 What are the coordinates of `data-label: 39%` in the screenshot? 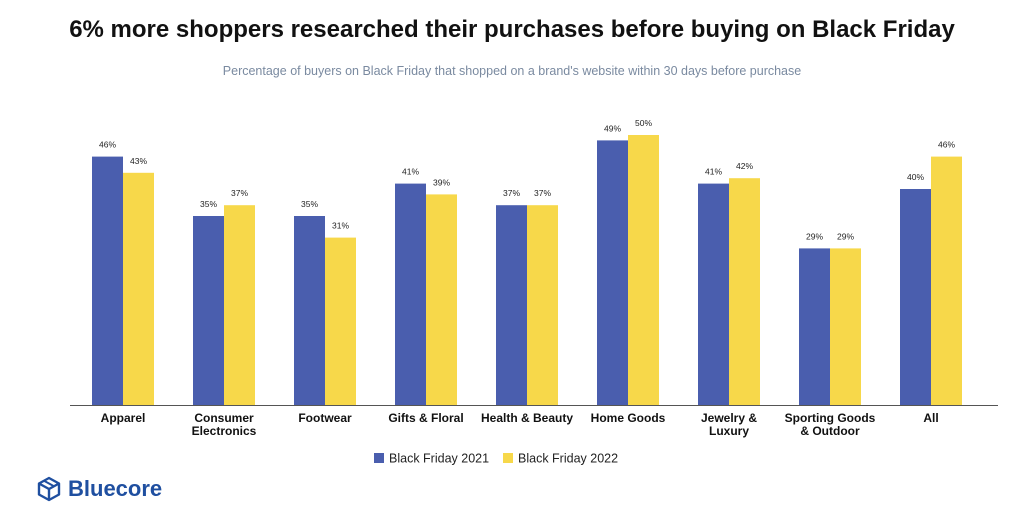 It's located at (441, 182).